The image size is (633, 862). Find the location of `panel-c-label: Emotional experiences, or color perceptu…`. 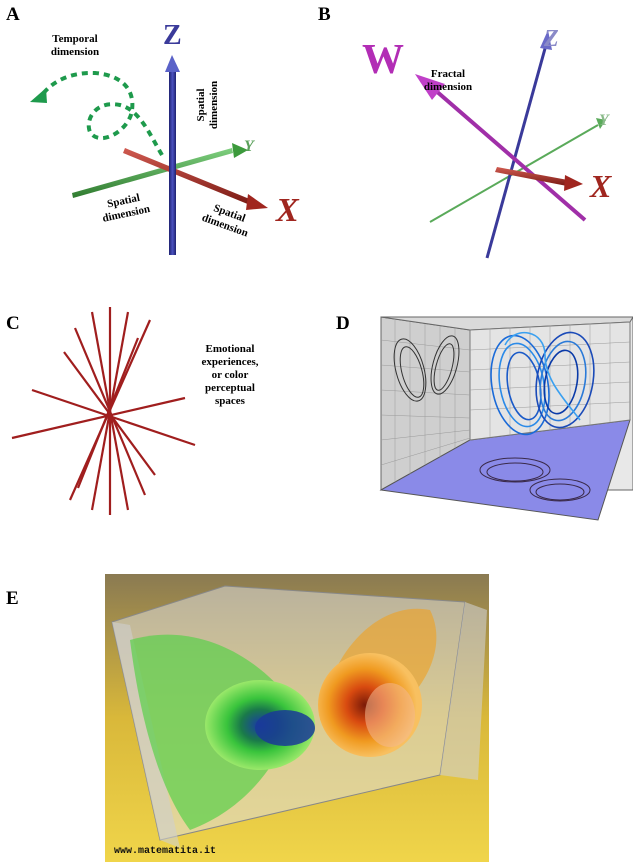

panel-c-label: Emotional experiences, or color perceptu… is located at coordinates (230, 375).